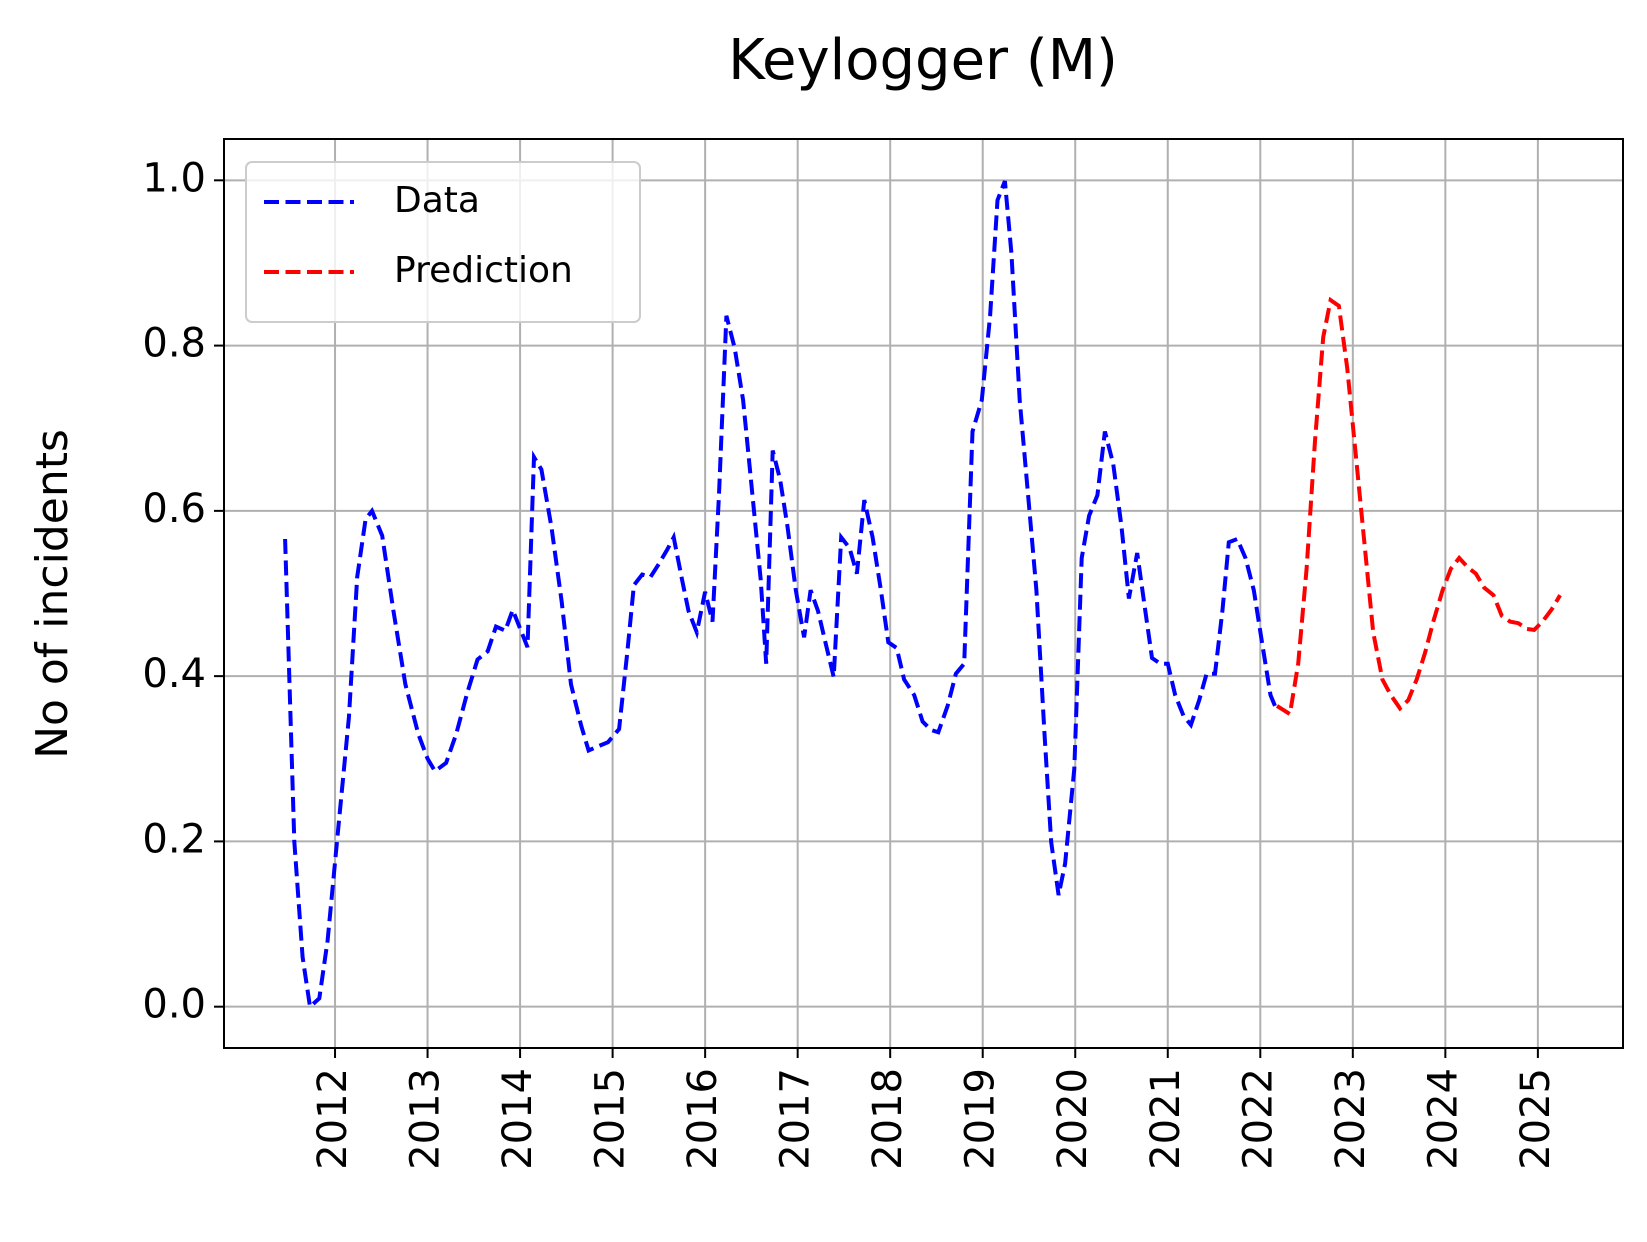 Image resolution: width=1647 pixels, height=1242 pixels. Describe the element at coordinates (1258, 1119) in the screenshot. I see `x-tick-label: 2022` at that location.